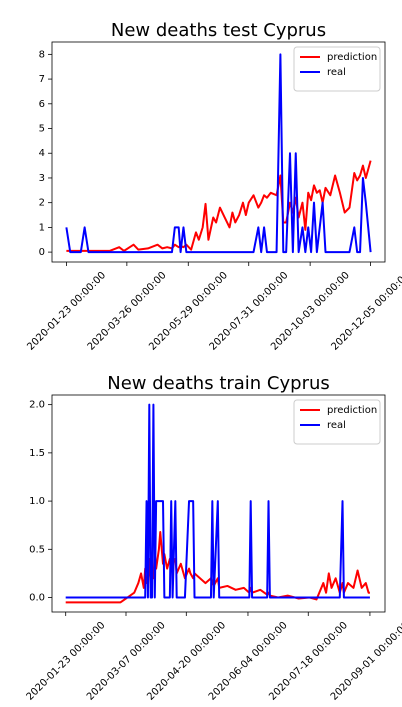 This screenshot has height=707, width=402. What do you see at coordinates (218, 383) in the screenshot?
I see `chart-title: New deaths train Cyprus` at bounding box center [218, 383].